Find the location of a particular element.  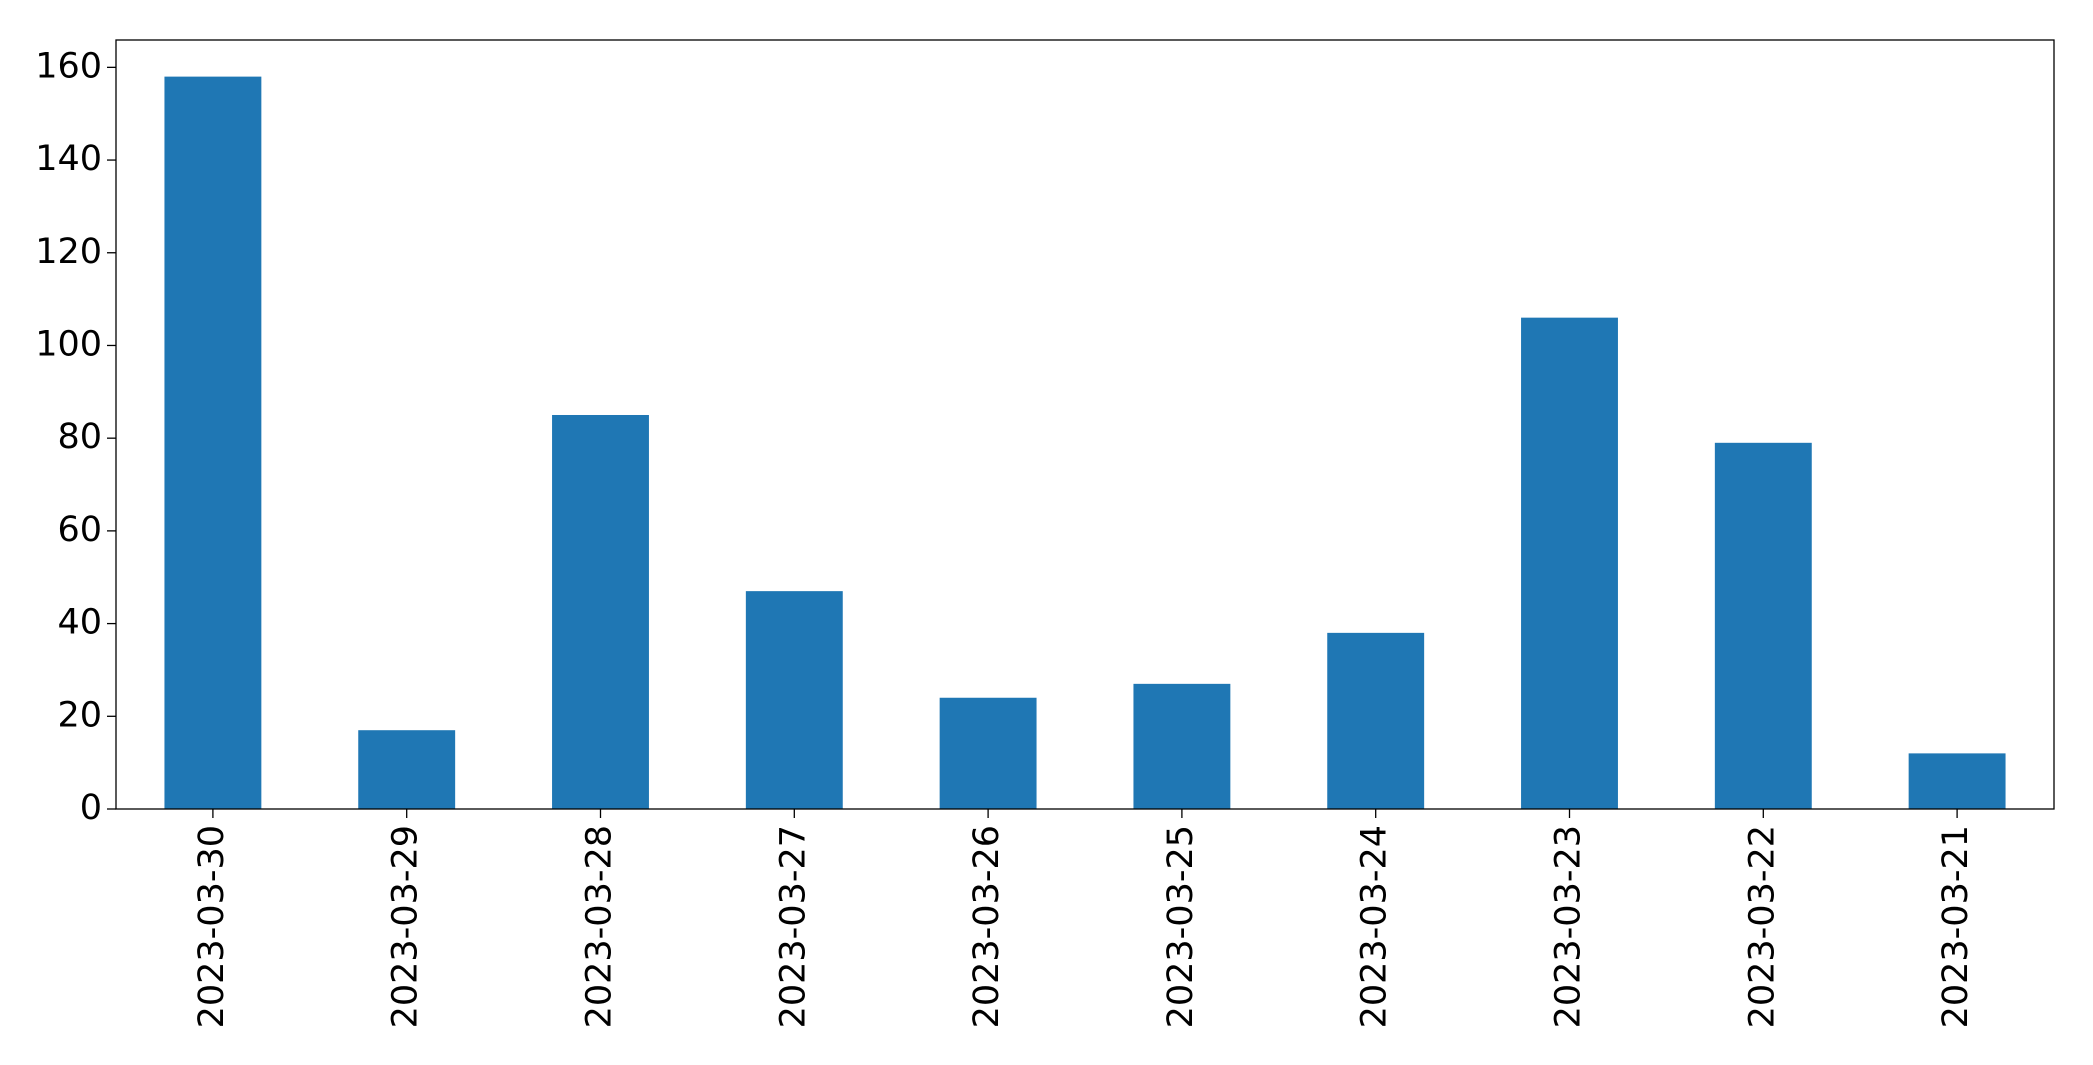

x-tick-label: 2023-03-29 is located at coordinates (406, 926).